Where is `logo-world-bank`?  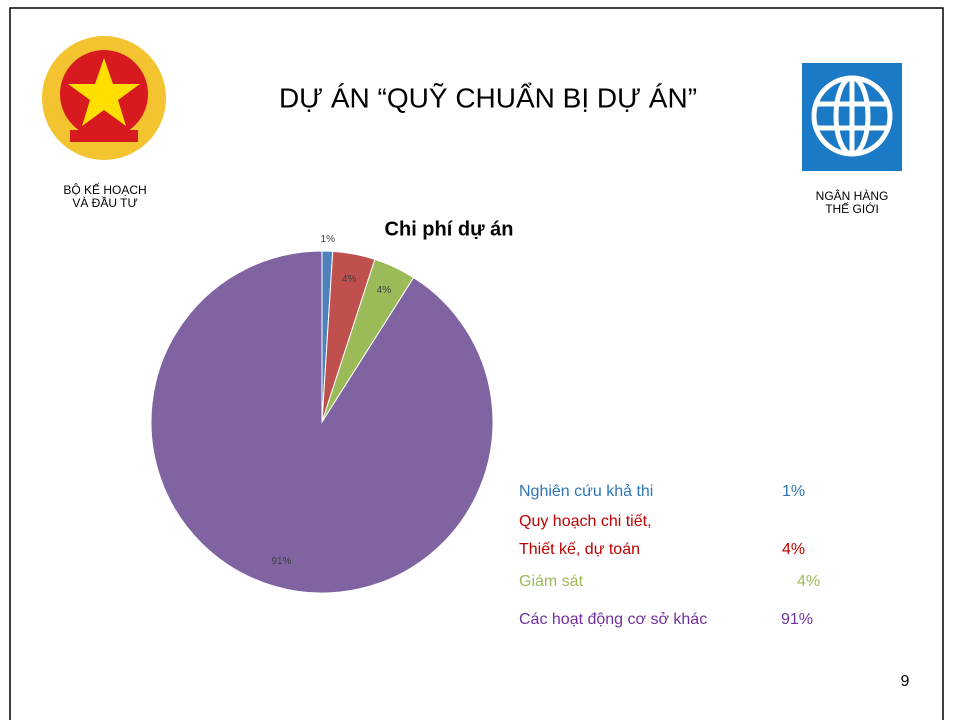 logo-world-bank is located at coordinates (852, 117).